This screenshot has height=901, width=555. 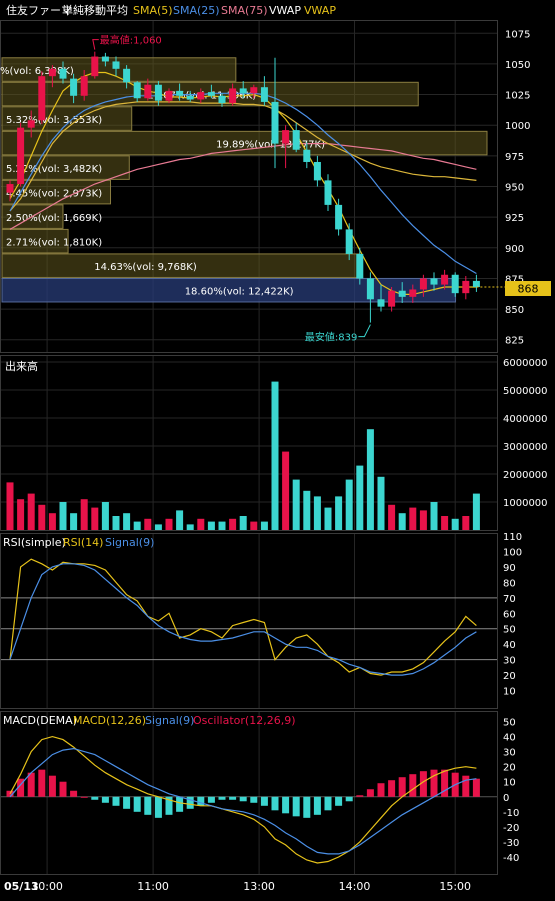 What do you see at coordinates (509, 568) in the screenshot?
I see `rsi-tick-label: 90` at bounding box center [509, 568].